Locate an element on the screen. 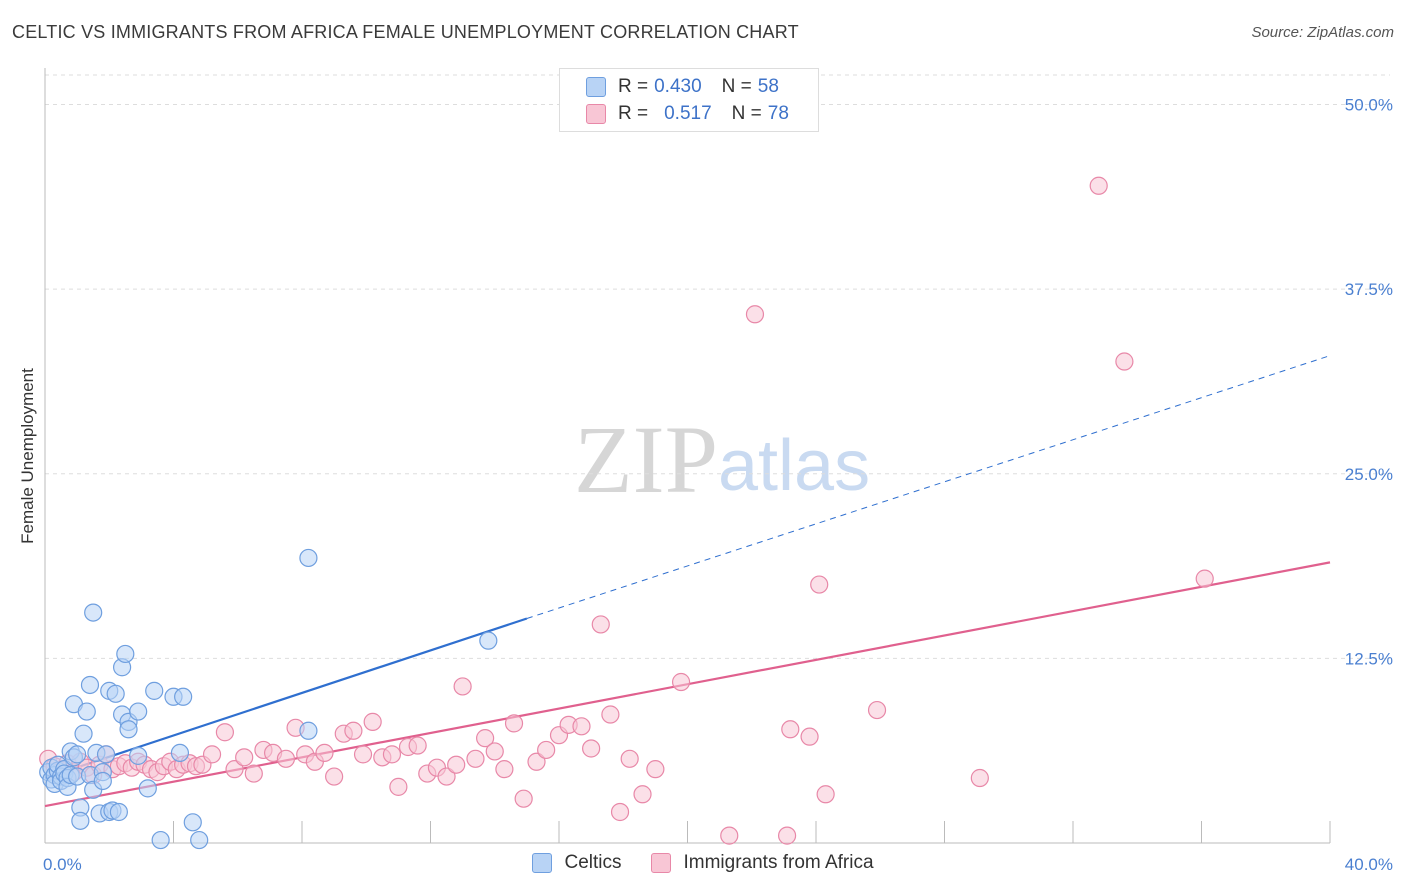  legend-r-value: 0.517 is located at coordinates (688, 113).